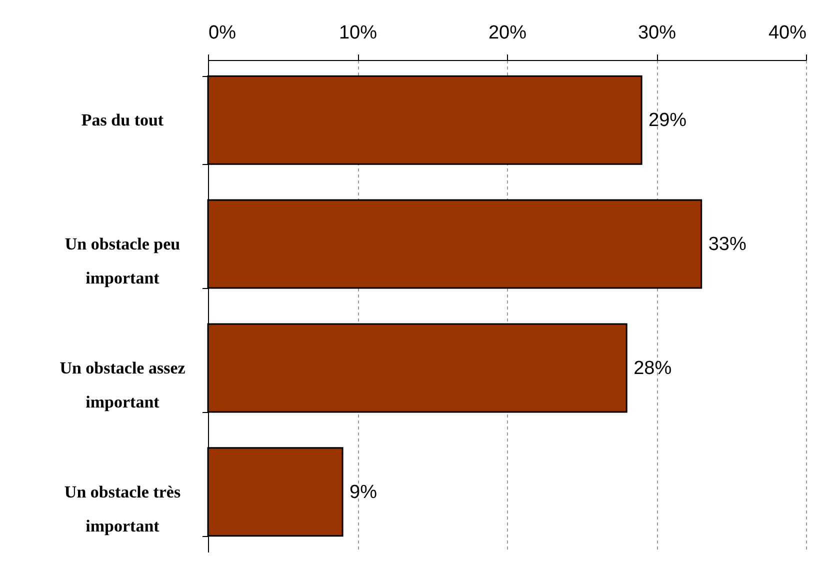 This screenshot has width=832, height=565. I want to click on data-label: 28%, so click(653, 368).